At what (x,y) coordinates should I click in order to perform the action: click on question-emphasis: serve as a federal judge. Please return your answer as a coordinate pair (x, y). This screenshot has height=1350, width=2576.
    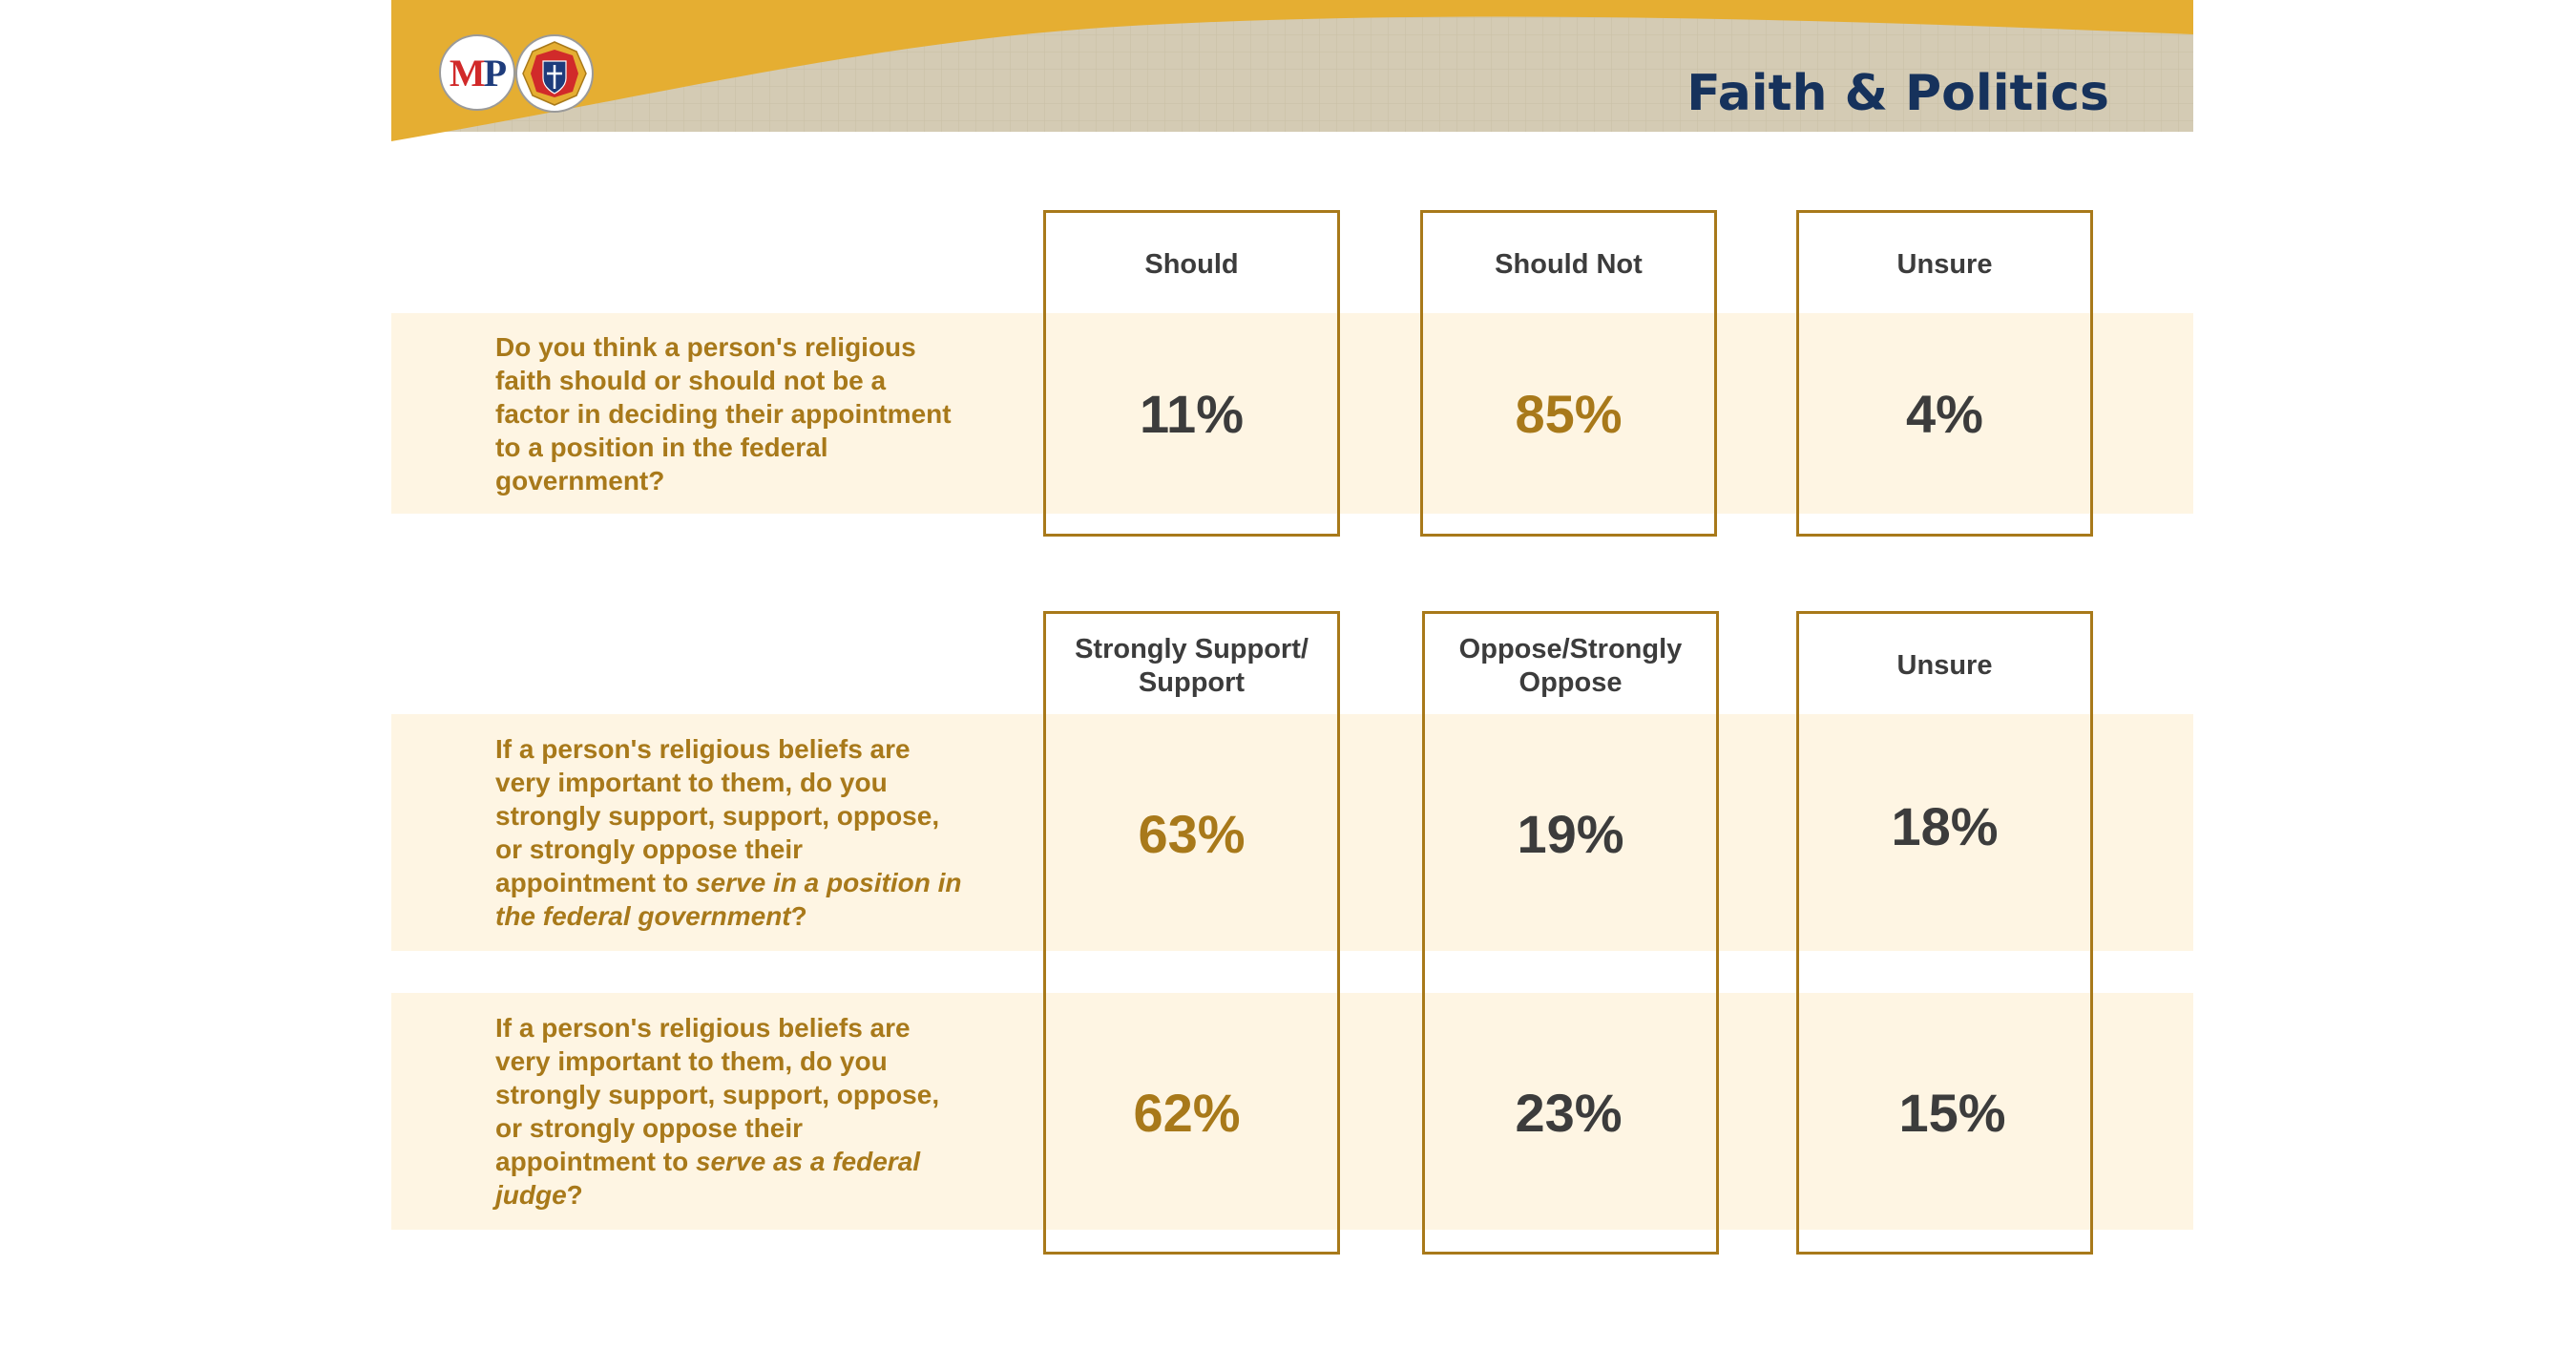
    Looking at the image, I should click on (708, 1178).